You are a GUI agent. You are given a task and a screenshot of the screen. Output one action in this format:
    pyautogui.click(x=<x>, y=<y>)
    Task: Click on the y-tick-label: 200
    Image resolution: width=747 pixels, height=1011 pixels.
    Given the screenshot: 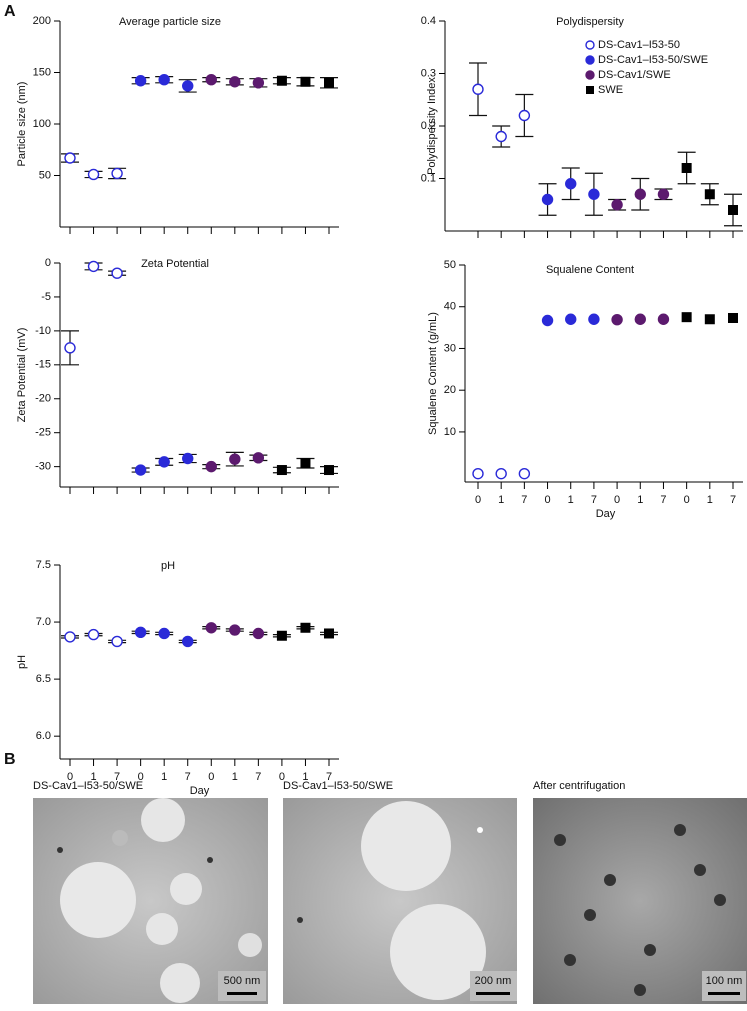 What is the action you would take?
    pyautogui.click(x=42, y=21)
    